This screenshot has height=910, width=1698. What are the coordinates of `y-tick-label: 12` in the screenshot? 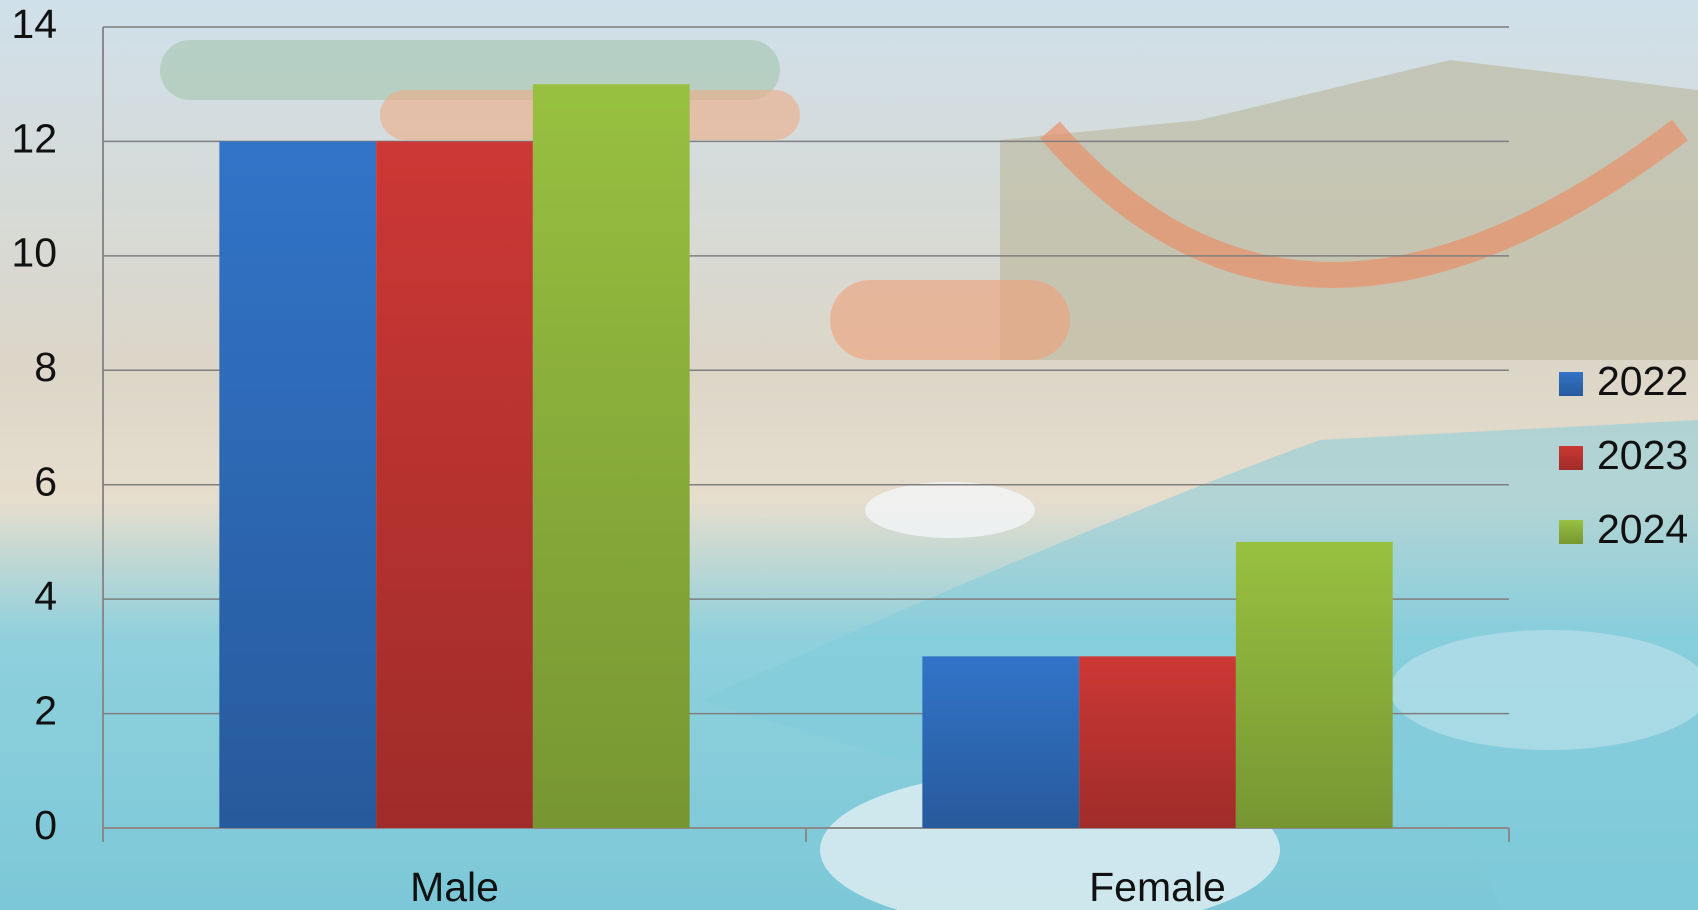 It's located at (34, 138).